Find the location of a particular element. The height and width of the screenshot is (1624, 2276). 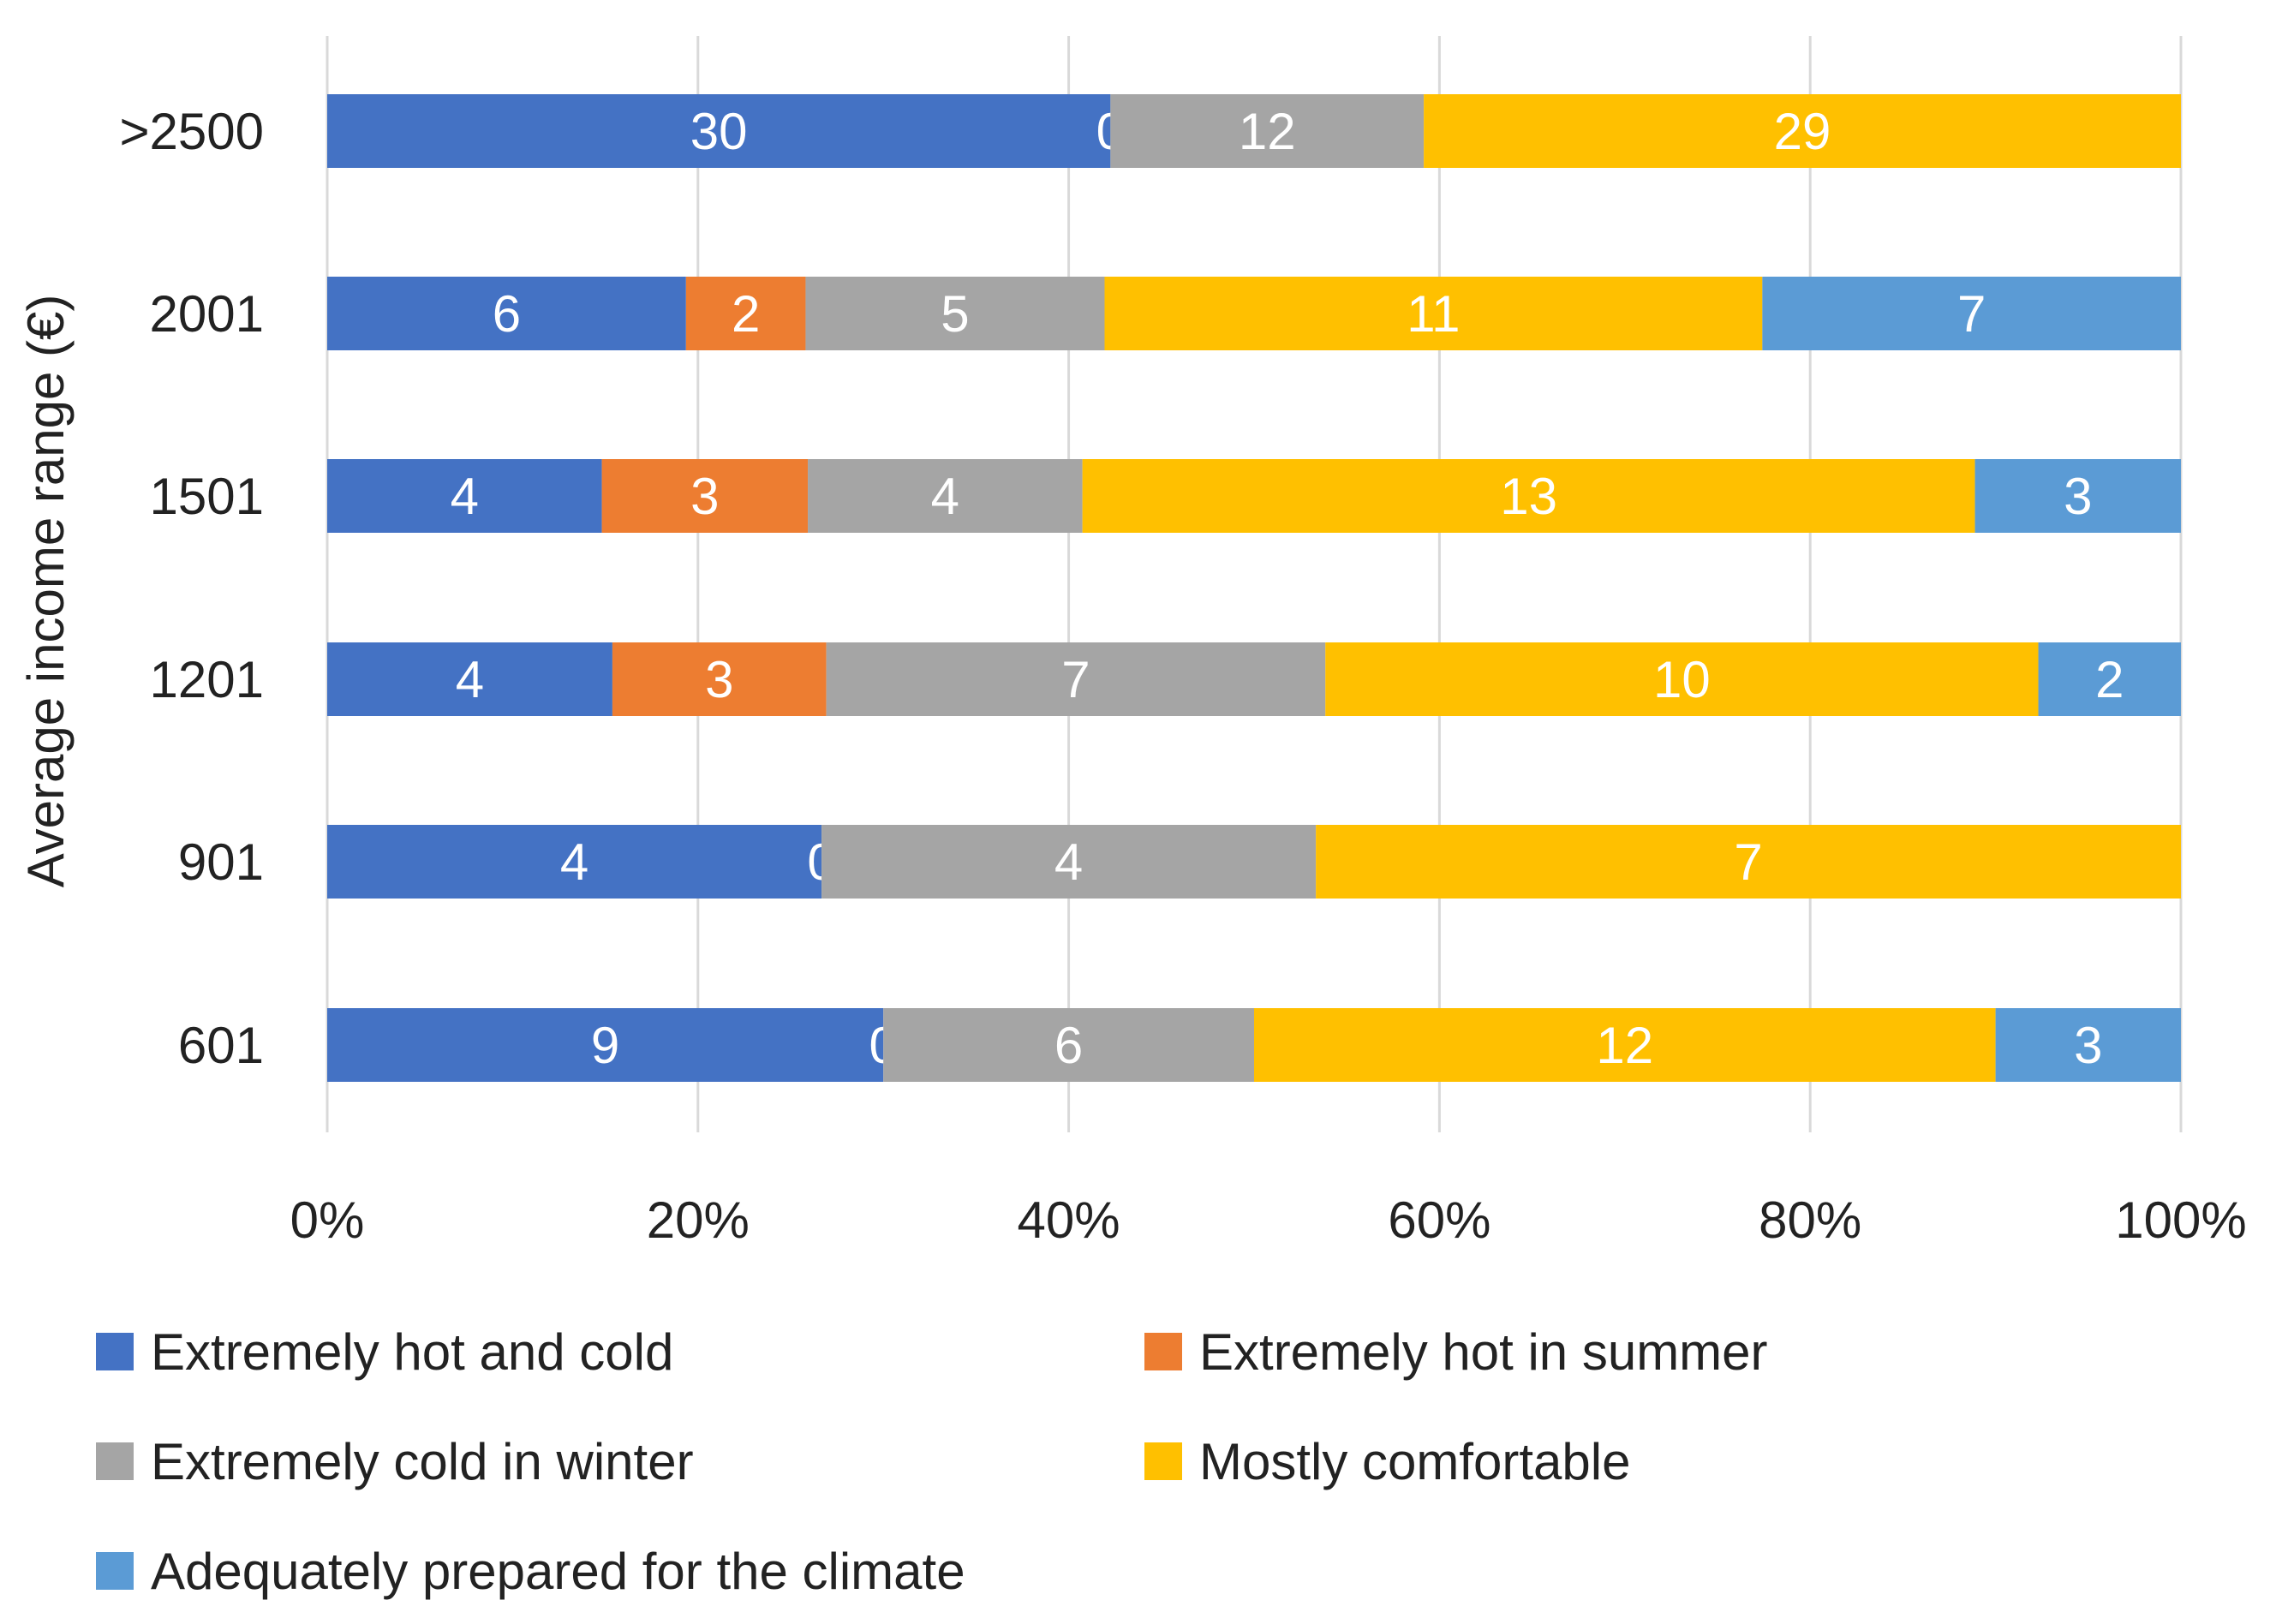

x-tick-label: 20% is located at coordinates (698, 1220).